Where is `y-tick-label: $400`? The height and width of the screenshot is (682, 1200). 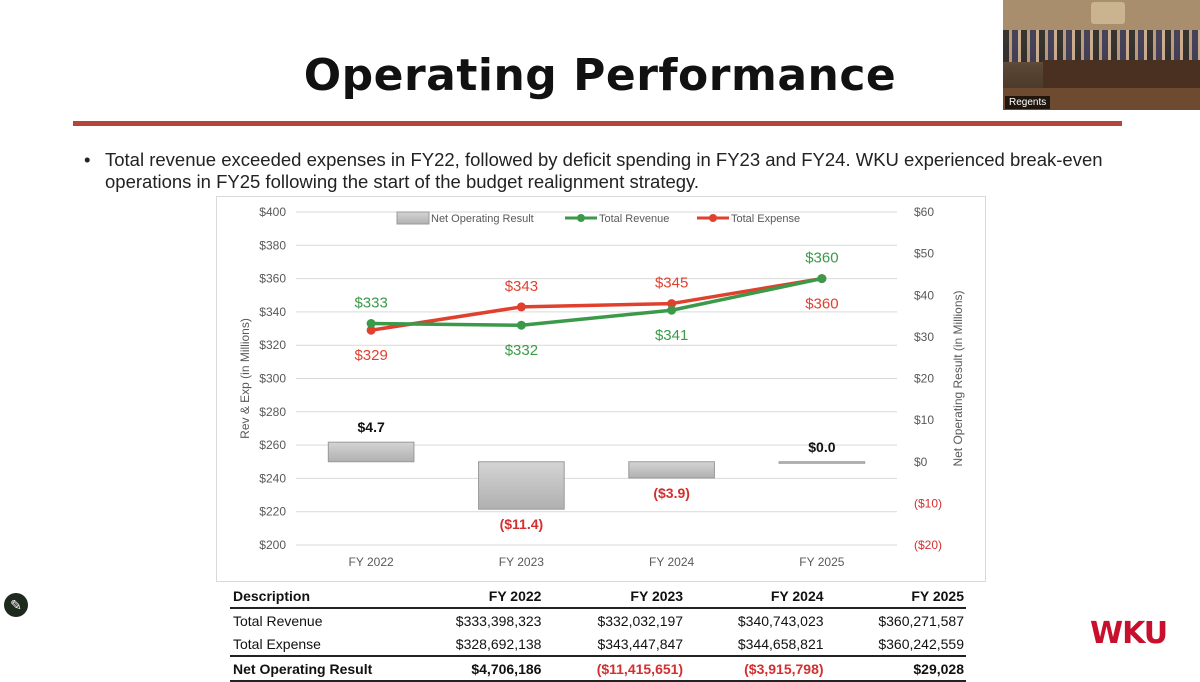 y-tick-label: $400 is located at coordinates (272, 212).